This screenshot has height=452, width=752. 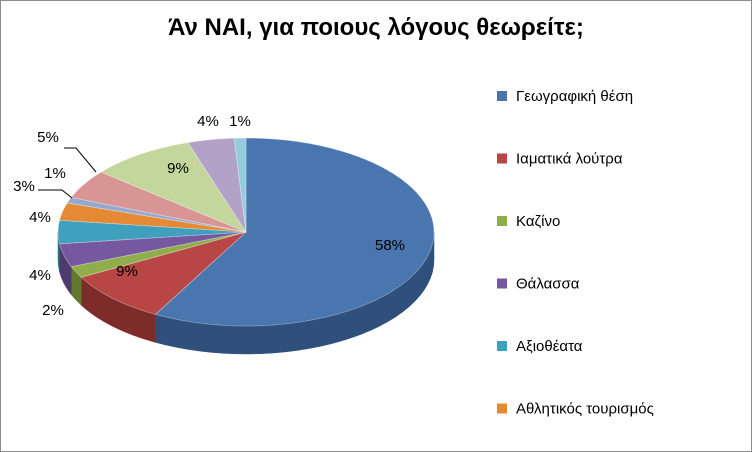 I want to click on legend-label-1: Ιαματικά λούτρα, so click(x=569, y=159).